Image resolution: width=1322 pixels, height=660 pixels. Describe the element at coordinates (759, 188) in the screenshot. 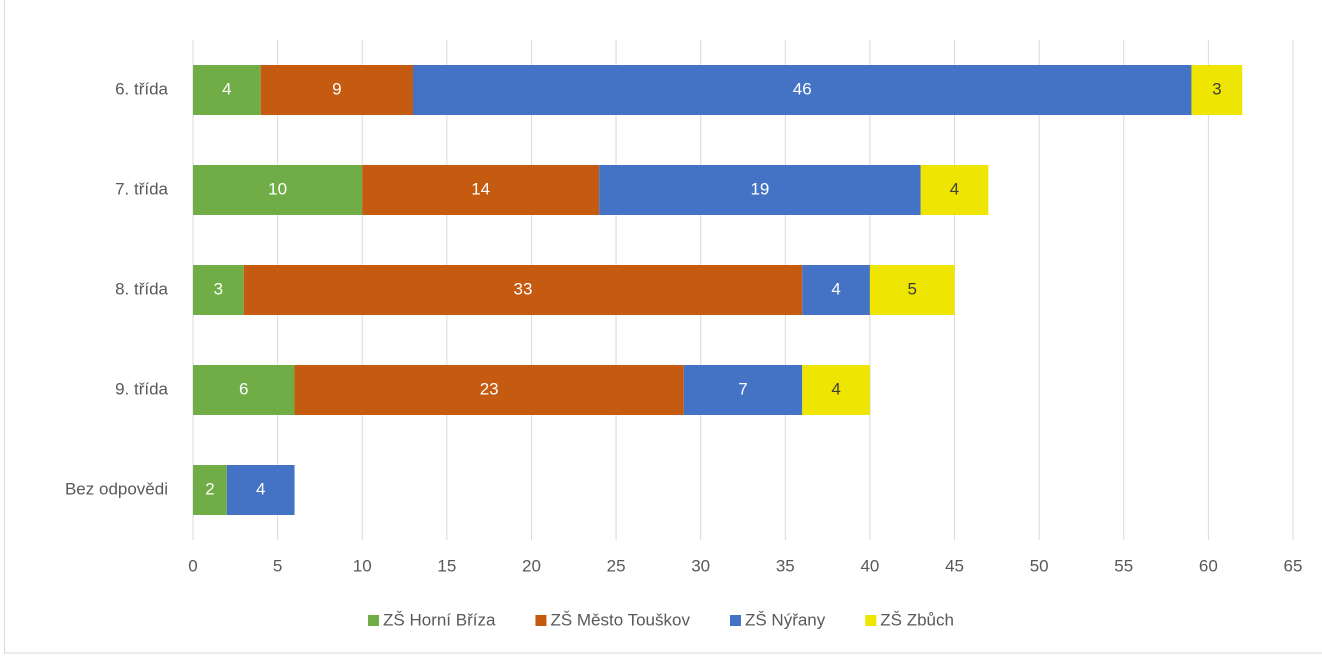

I see `data-label: 19` at that location.